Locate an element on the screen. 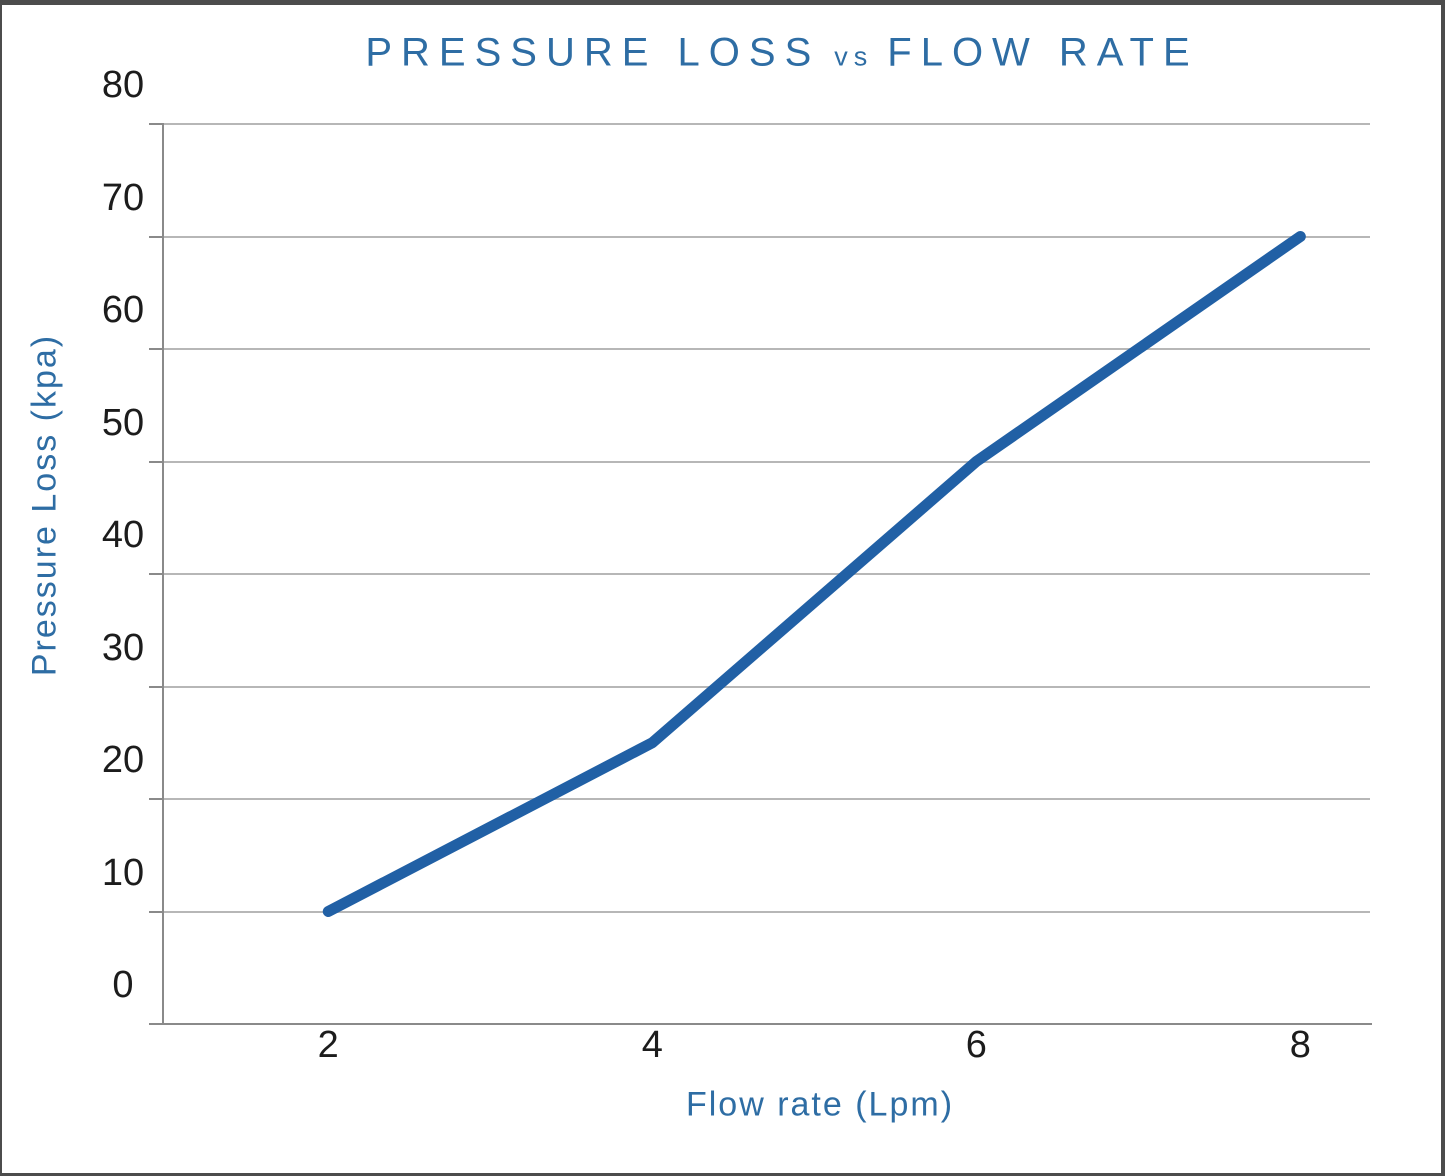 The height and width of the screenshot is (1176, 1445). chart-title-part2: FLOW RATE is located at coordinates (1043, 52).